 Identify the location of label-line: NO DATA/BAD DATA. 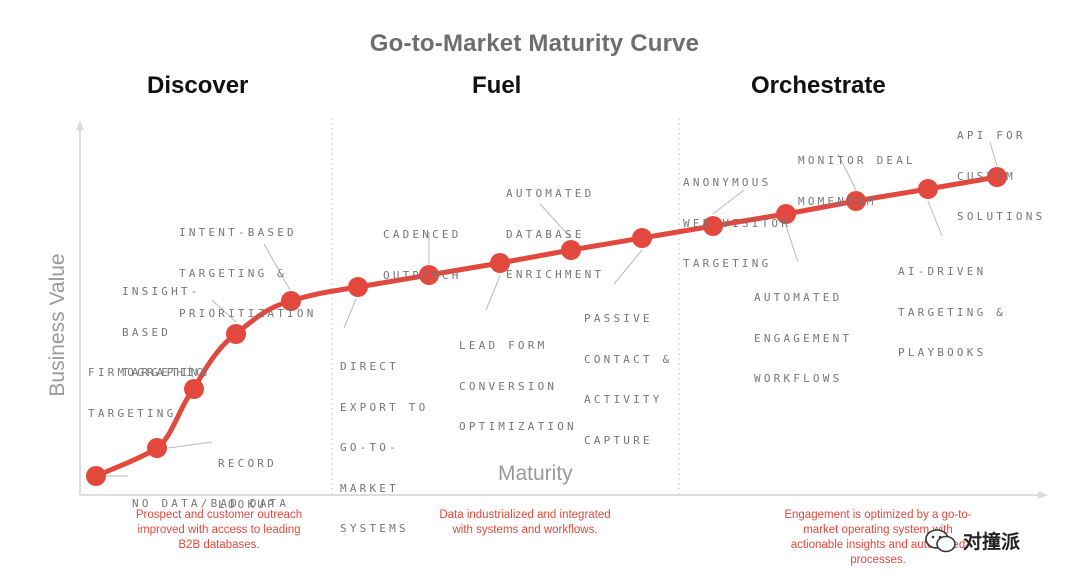
(211, 503).